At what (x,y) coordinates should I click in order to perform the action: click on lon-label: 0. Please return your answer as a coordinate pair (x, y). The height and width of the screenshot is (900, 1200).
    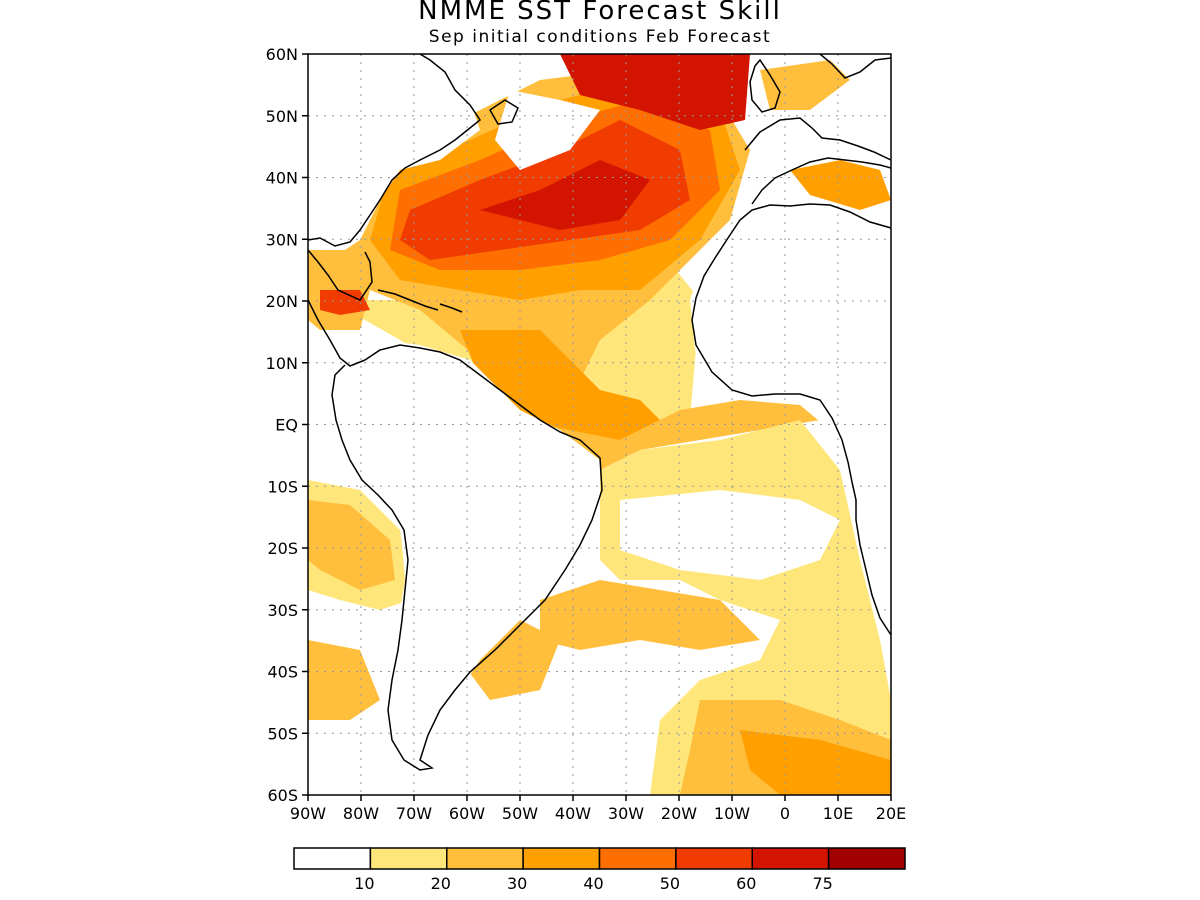
    Looking at the image, I should click on (785, 813).